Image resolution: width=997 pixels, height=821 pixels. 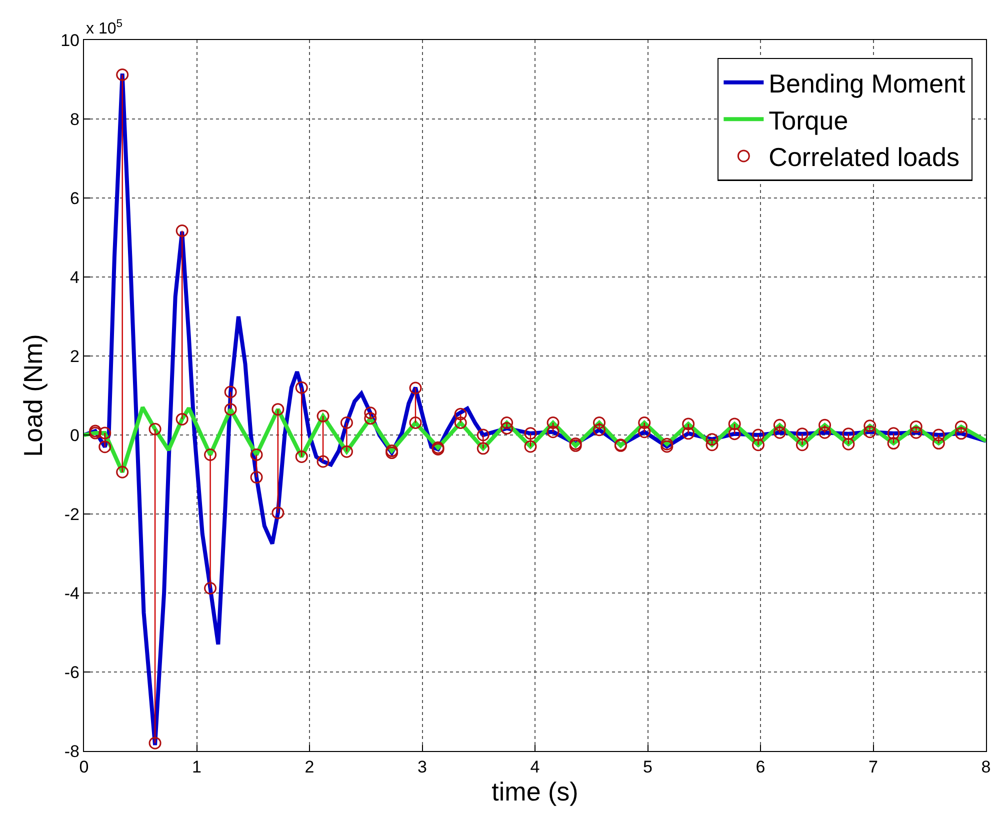 What do you see at coordinates (761, 767) in the screenshot?
I see `x-tick-label: 6` at bounding box center [761, 767].